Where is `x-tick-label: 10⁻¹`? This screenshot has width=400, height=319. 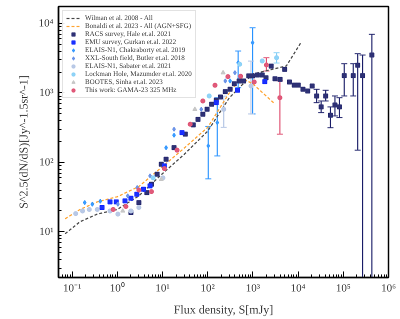
x-tick-label: 10⁻¹ is located at coordinates (72, 288).